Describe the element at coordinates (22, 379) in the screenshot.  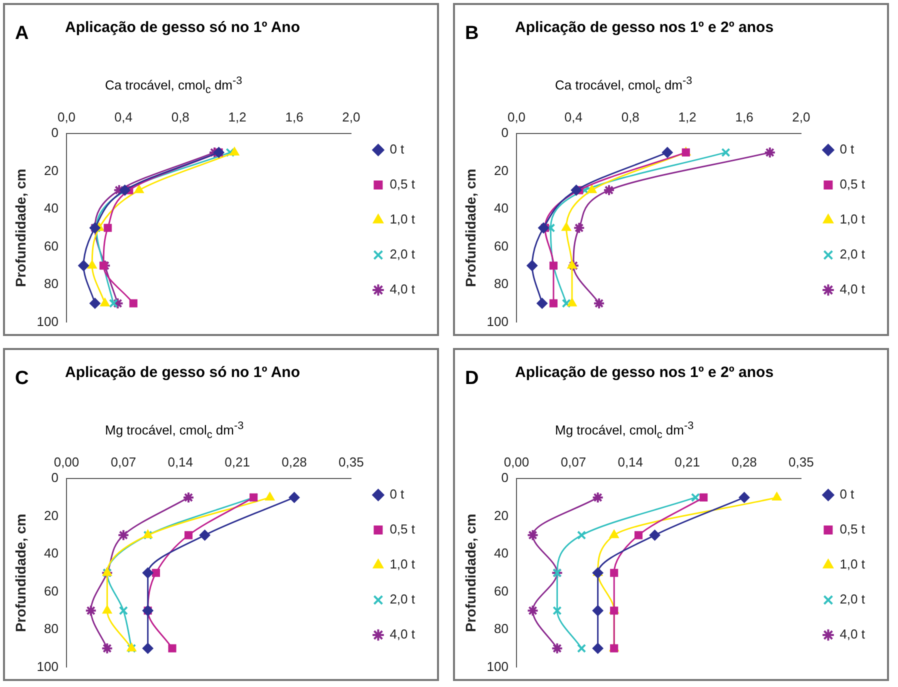
I see `text: C` at that location.